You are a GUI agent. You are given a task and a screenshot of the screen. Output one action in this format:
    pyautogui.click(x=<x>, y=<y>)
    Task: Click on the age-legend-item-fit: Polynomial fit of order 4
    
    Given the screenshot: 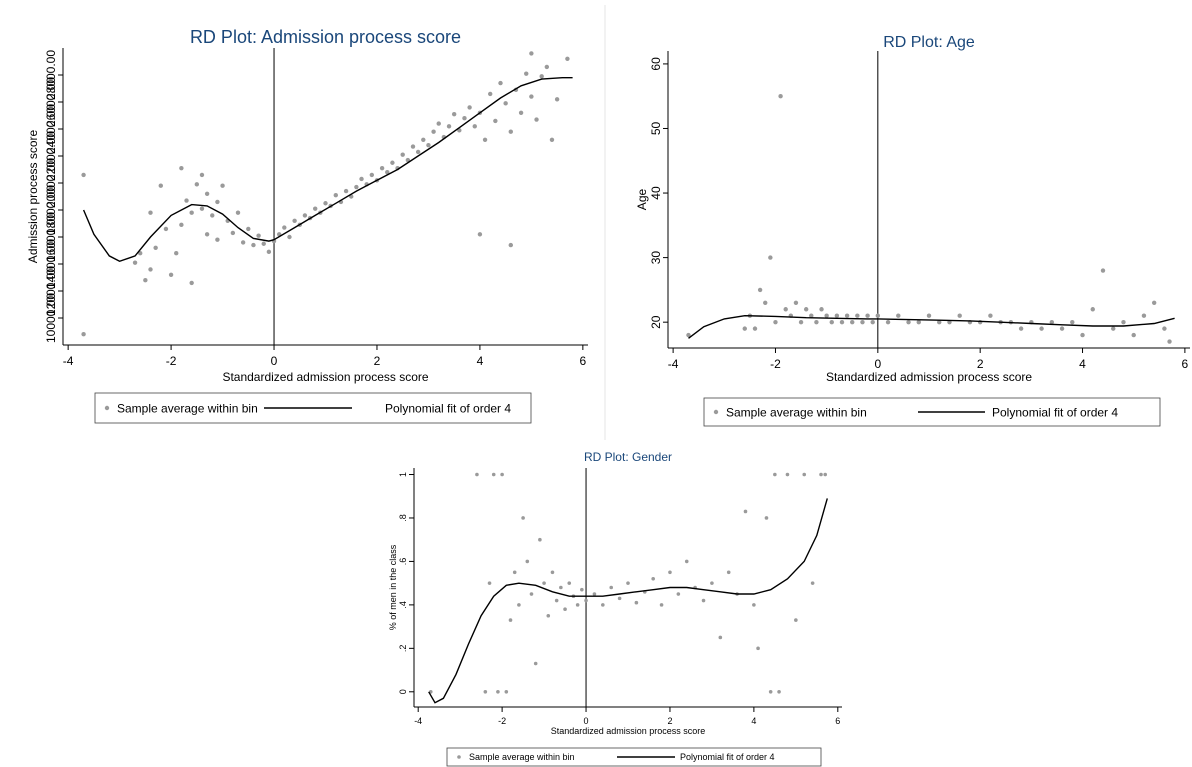 What is the action you would take?
    pyautogui.click(x=1055, y=412)
    